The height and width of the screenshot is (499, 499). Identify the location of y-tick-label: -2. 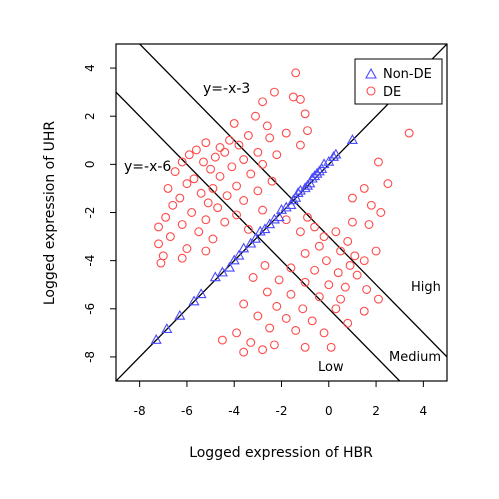
(90, 213).